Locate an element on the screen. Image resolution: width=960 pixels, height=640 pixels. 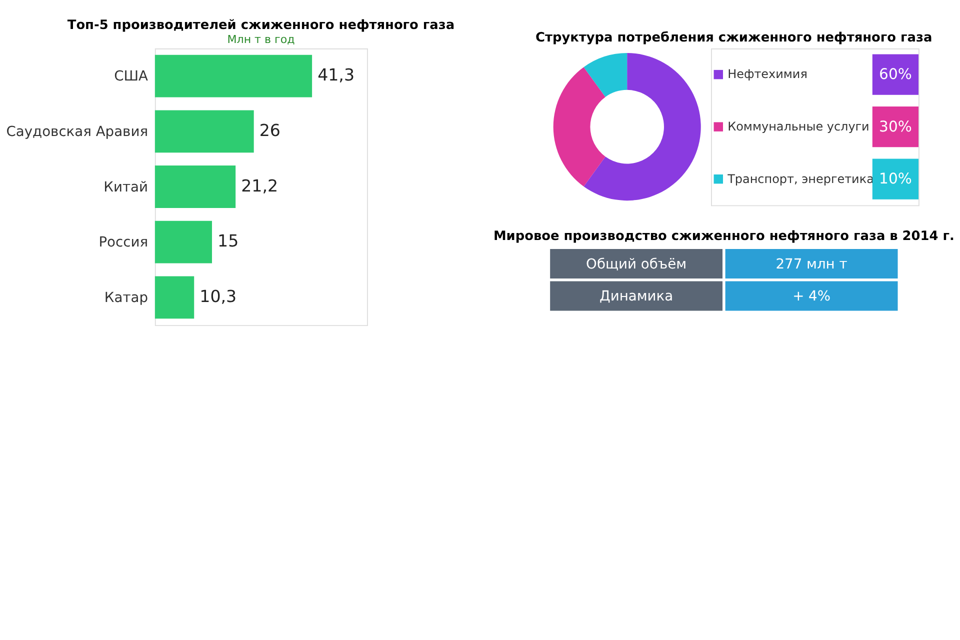
chart-title: Топ-5 производителей сжиженного нефтяного газа is located at coordinates (261, 26).